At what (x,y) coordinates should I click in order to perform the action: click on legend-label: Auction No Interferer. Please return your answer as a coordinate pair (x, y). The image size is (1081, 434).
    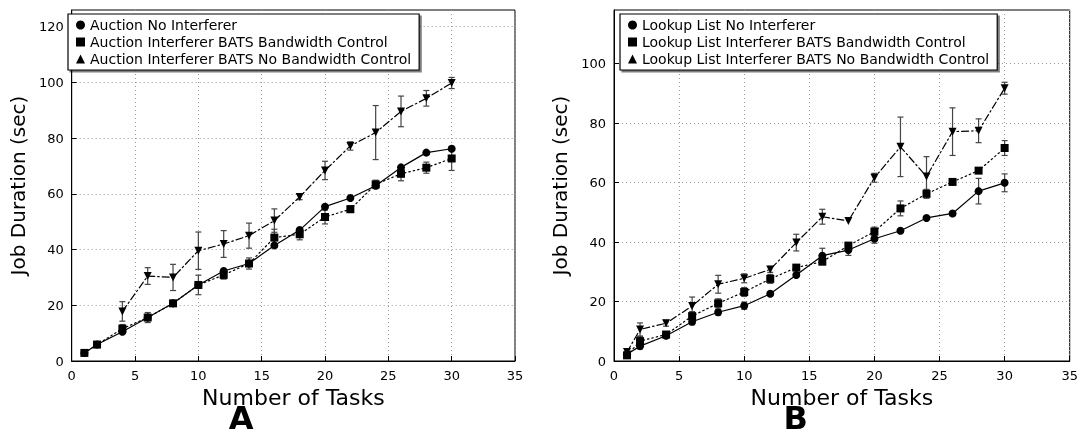
    Looking at the image, I should click on (164, 25).